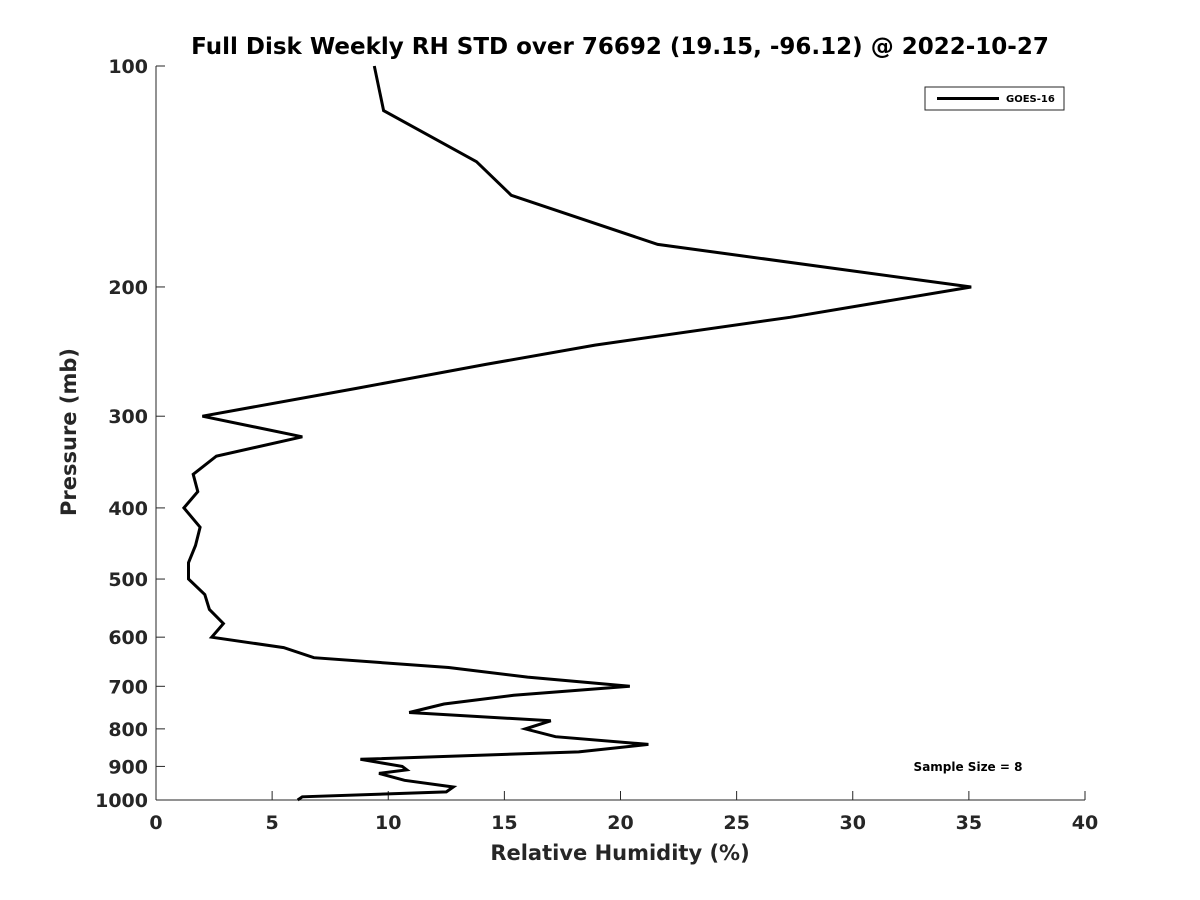 Image resolution: width=1200 pixels, height=900 pixels. What do you see at coordinates (130, 434) in the screenshot?
I see `y-axis-ticks: 100 200 300 400 500 600 700 800 900 1000` at bounding box center [130, 434].